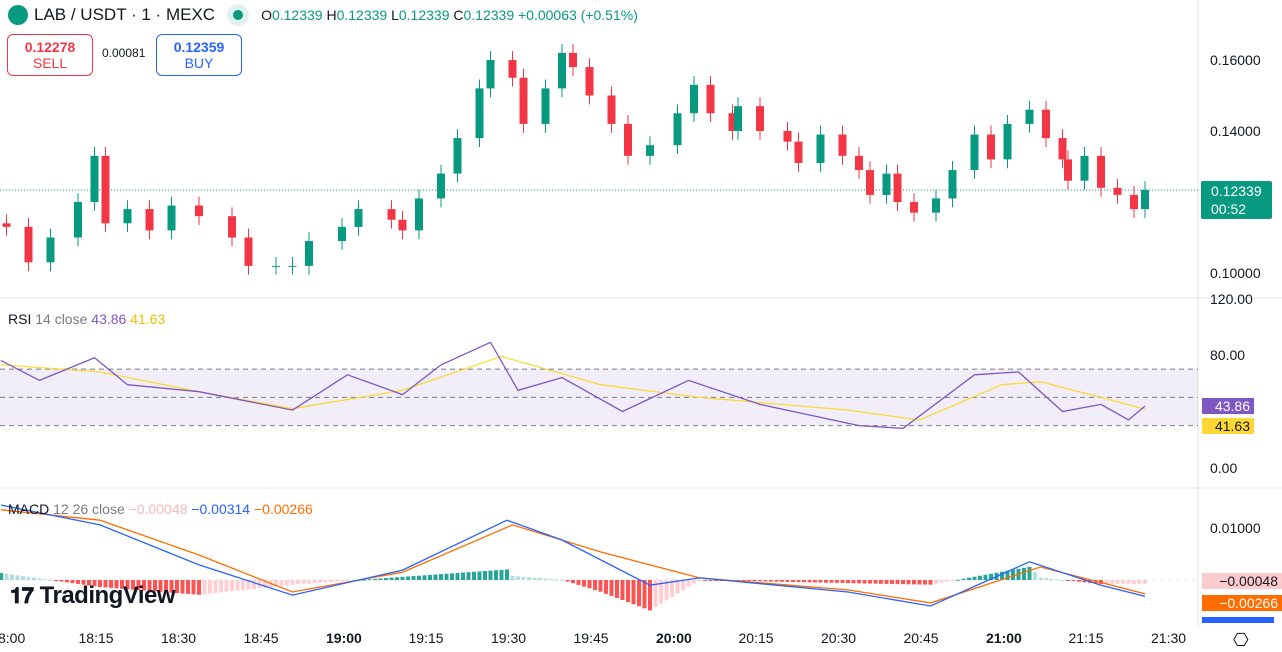  I want to click on symbol-title: LAB / USDT · 1 · MEXC, so click(125, 14).